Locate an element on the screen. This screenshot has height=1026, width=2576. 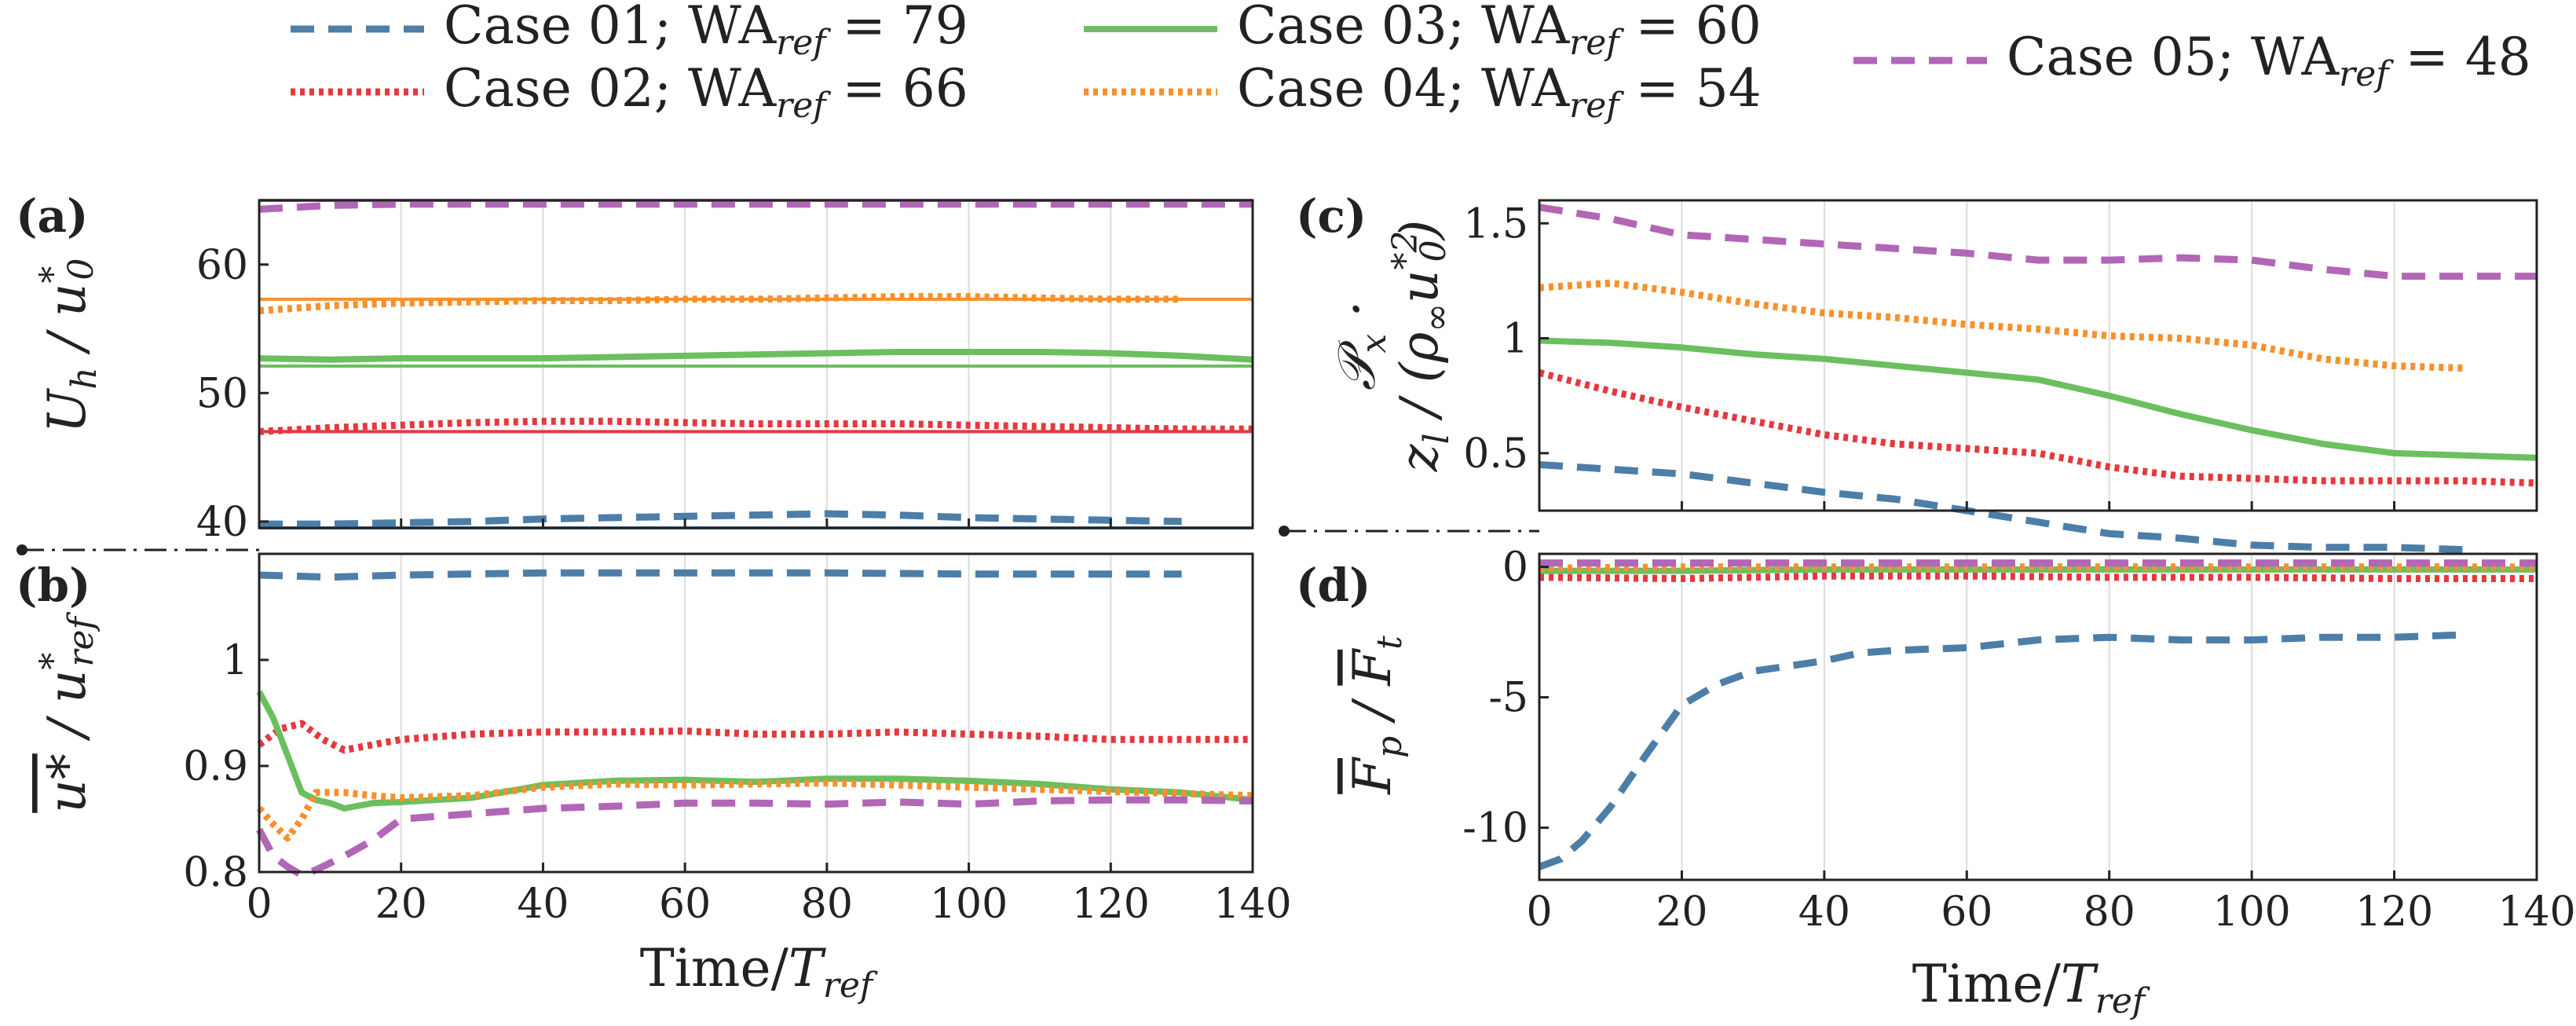
y-axis-label-c: 𝒫x · zl / (ρ∞u*20) is located at coordinates (1392, 347).